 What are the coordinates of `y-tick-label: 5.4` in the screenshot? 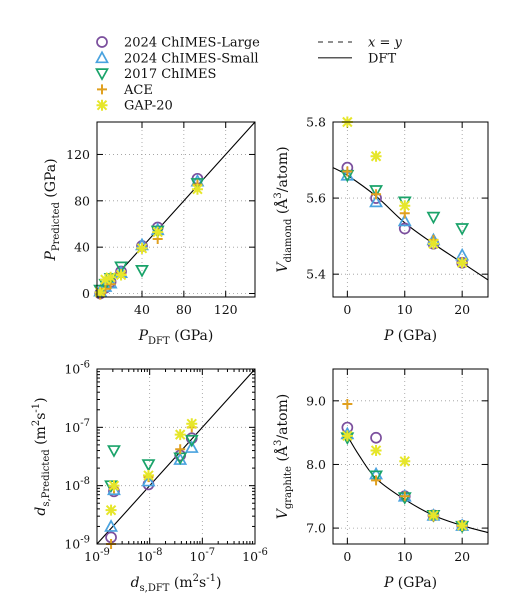 It's located at (316, 274).